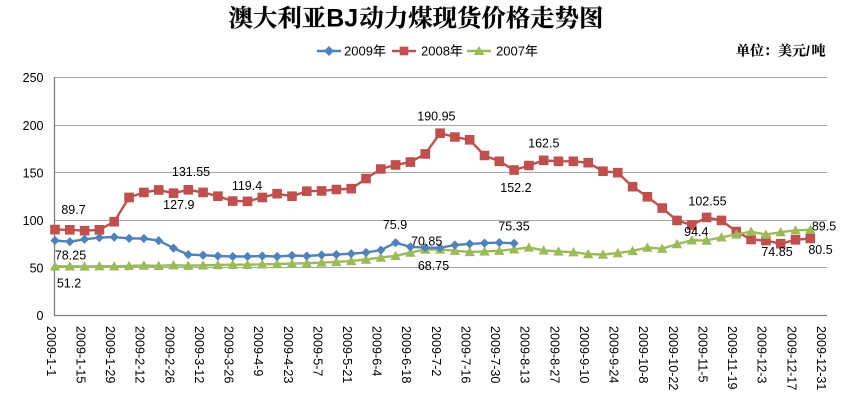  What do you see at coordinates (69, 283) in the screenshot?
I see `svg-text: 51.2` at bounding box center [69, 283].